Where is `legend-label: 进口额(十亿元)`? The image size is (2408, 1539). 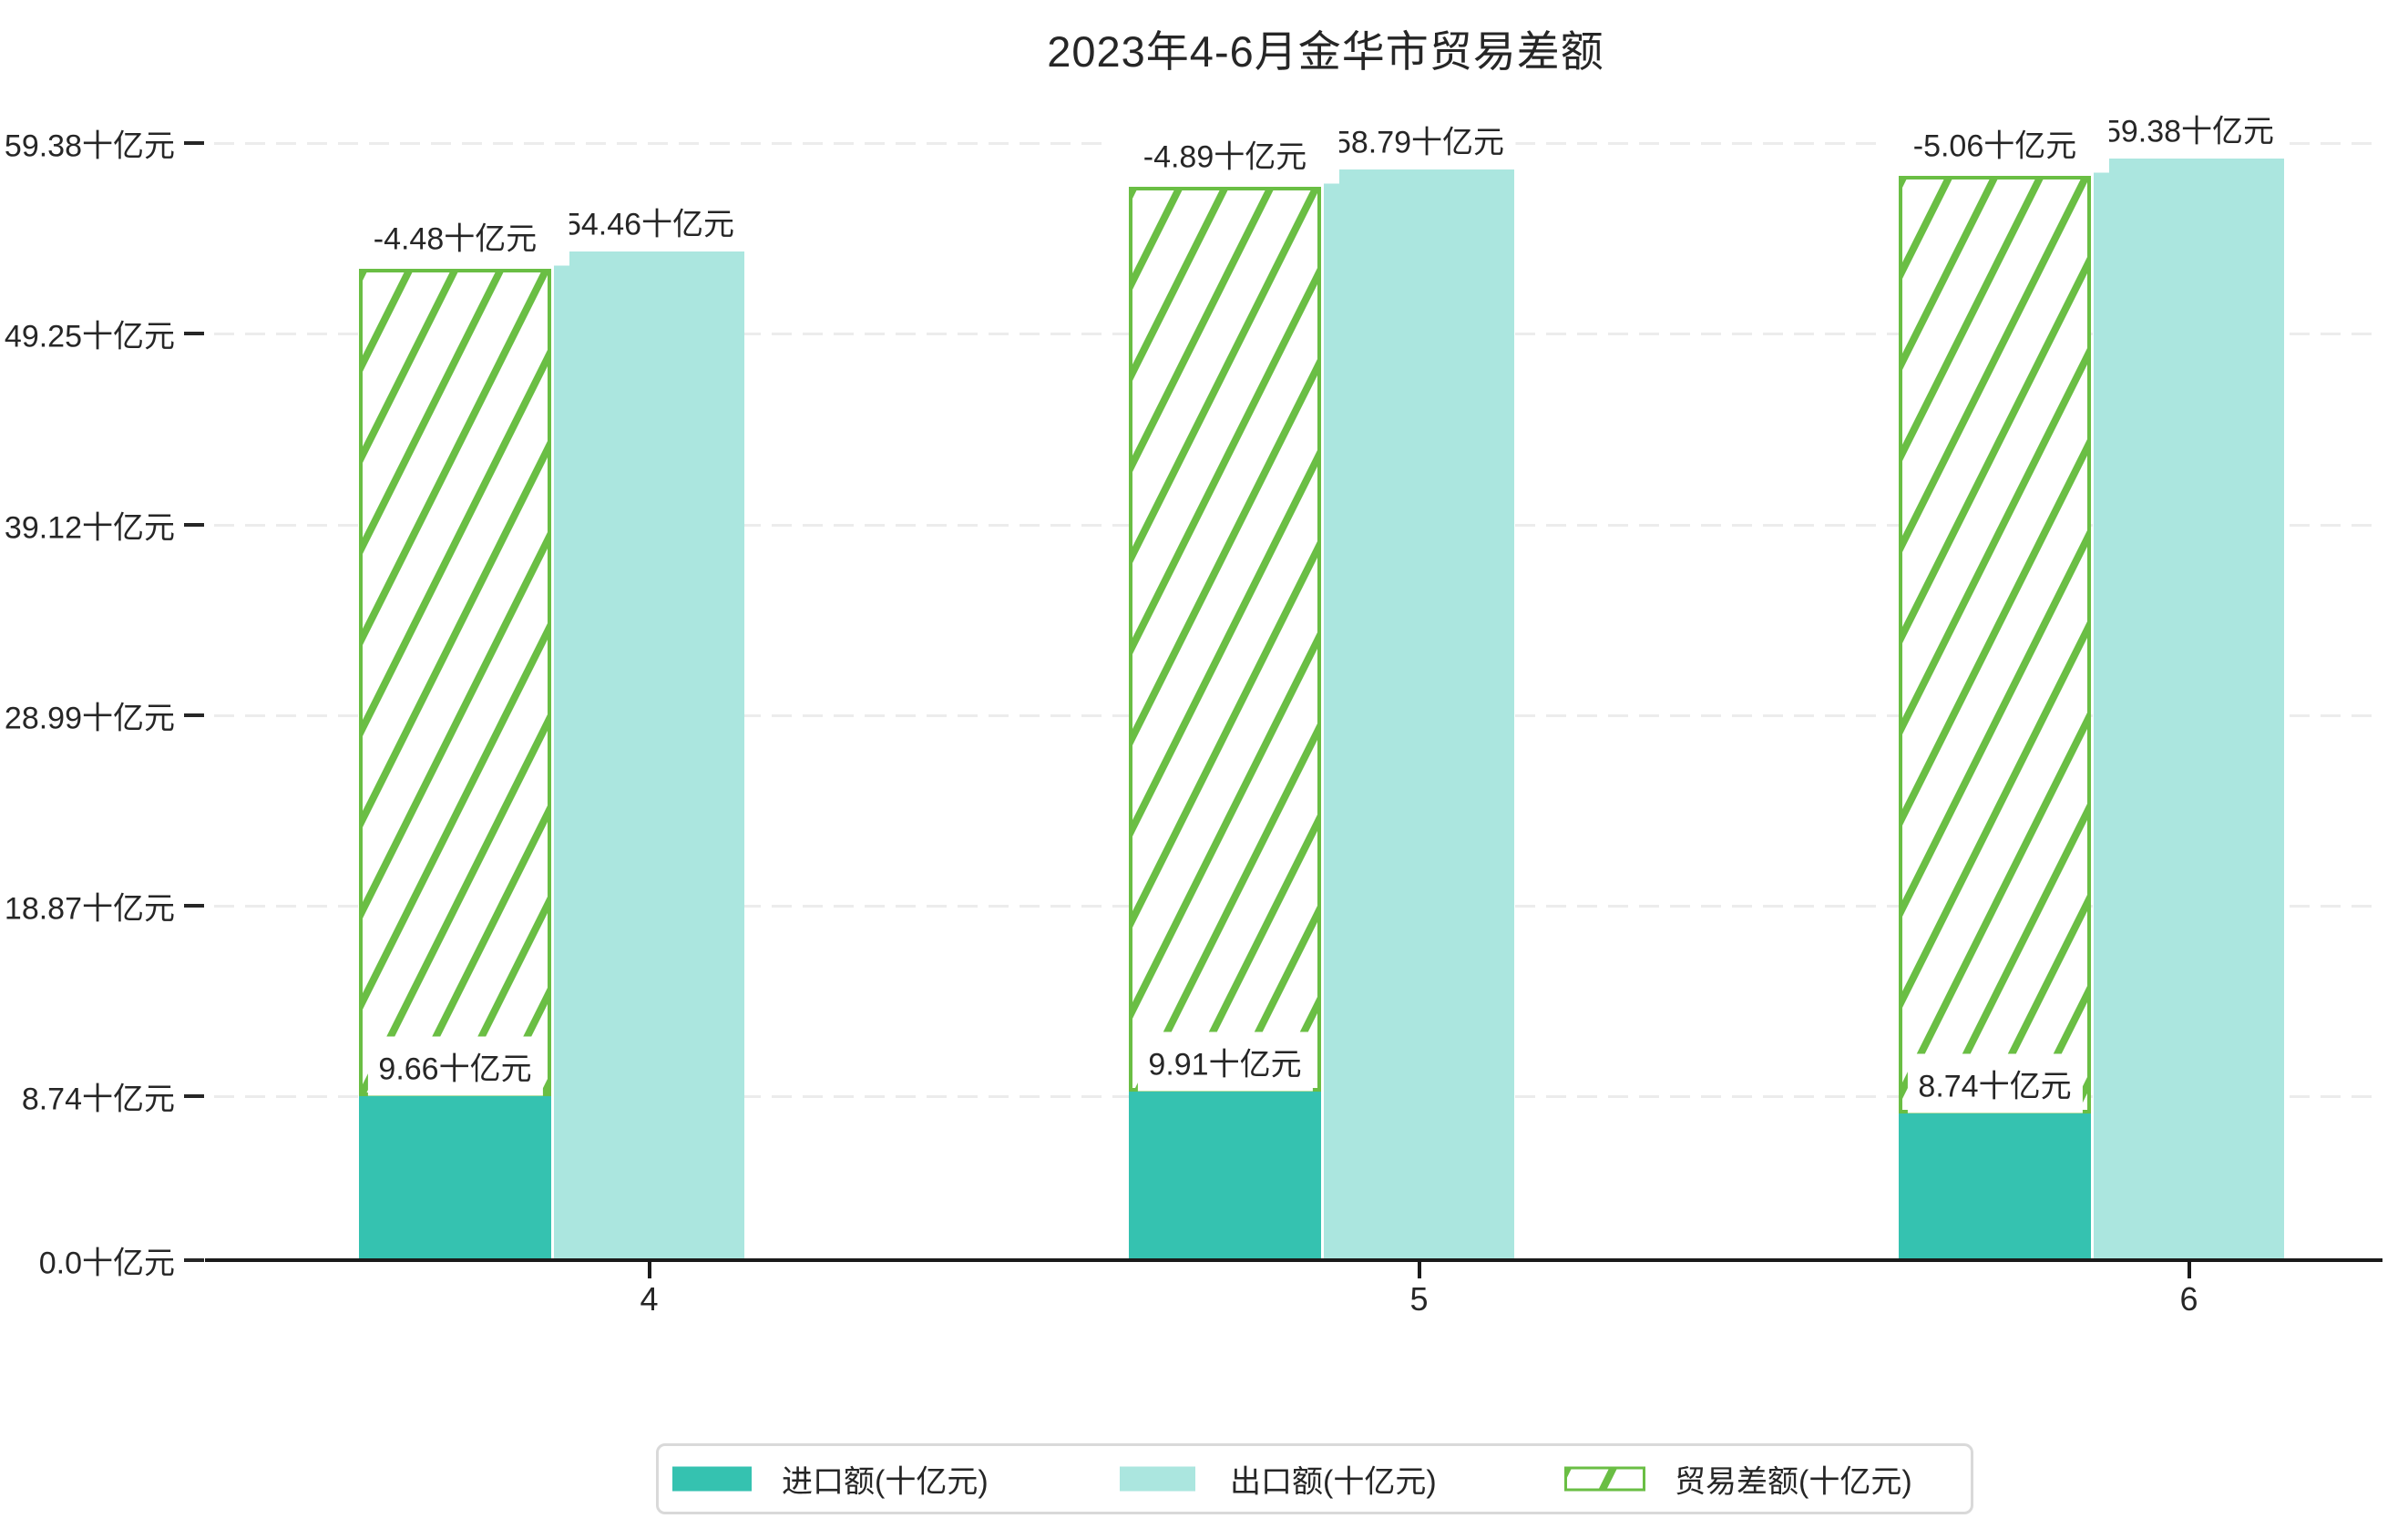 legend-label: 进口额(十亿元) is located at coordinates (885, 1482).